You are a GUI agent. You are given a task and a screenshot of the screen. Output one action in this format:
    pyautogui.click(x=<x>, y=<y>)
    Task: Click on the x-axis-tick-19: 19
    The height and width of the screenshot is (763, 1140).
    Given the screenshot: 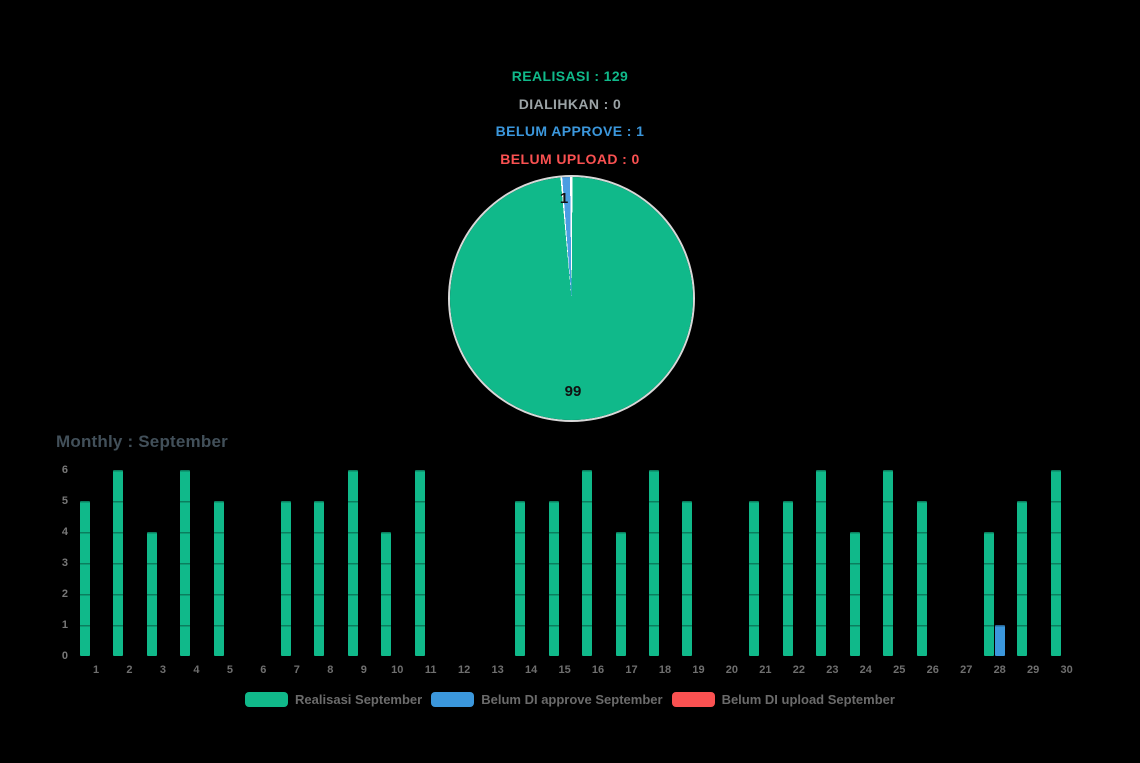 What is the action you would take?
    pyautogui.click(x=698, y=670)
    